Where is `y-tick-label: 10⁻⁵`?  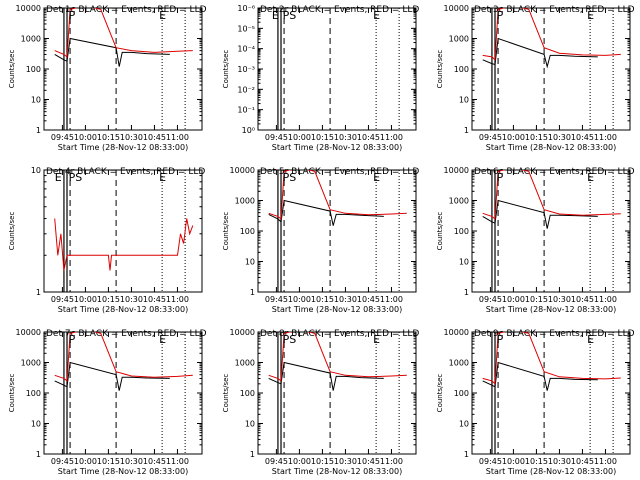 y-tick-label: 10⁻⁵ is located at coordinates (246, 28).